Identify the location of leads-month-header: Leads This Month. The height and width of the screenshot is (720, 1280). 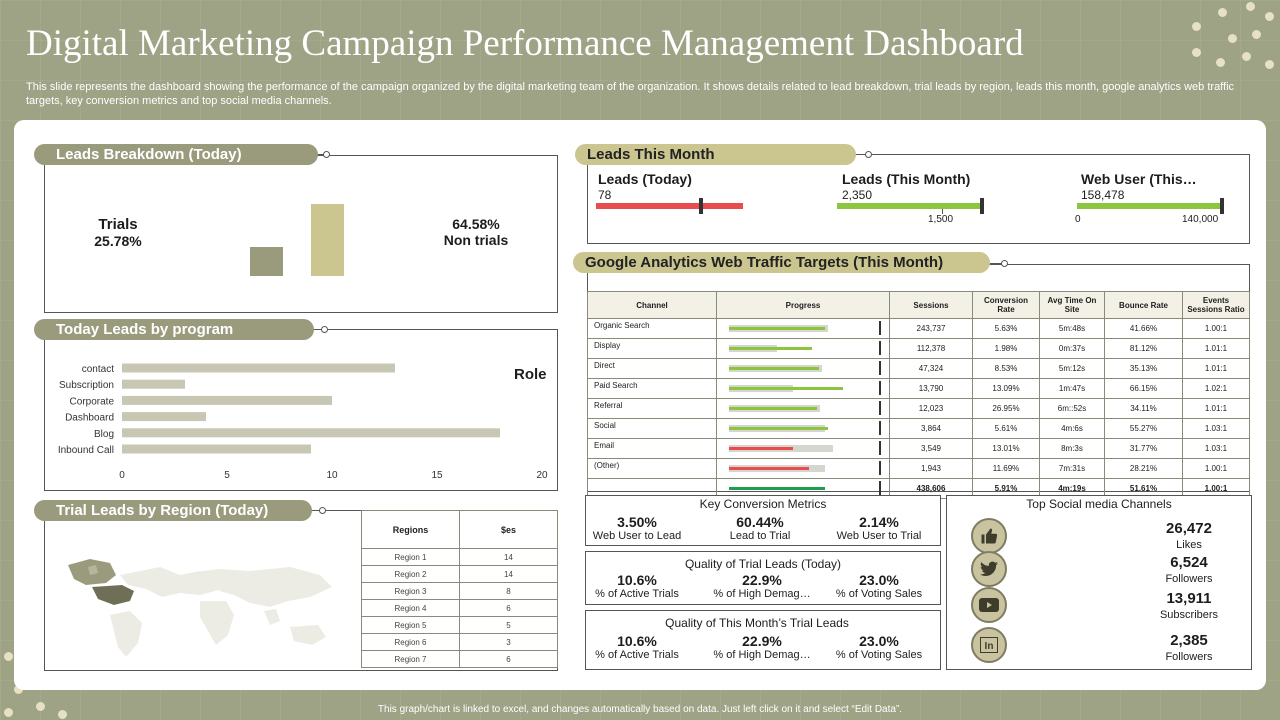
(715, 154).